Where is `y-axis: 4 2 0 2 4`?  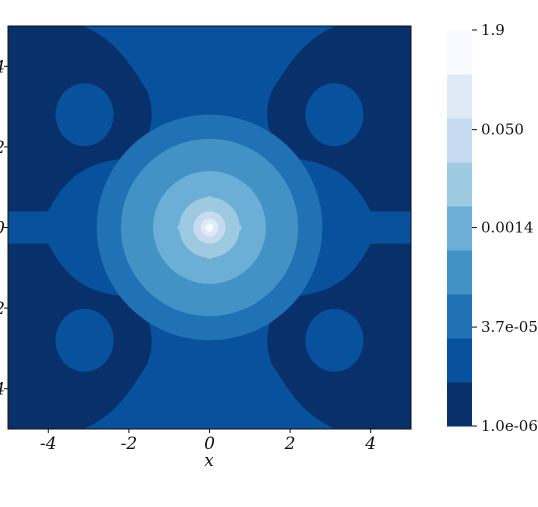
y-axis: 4 2 0 2 4 is located at coordinates (4, 228).